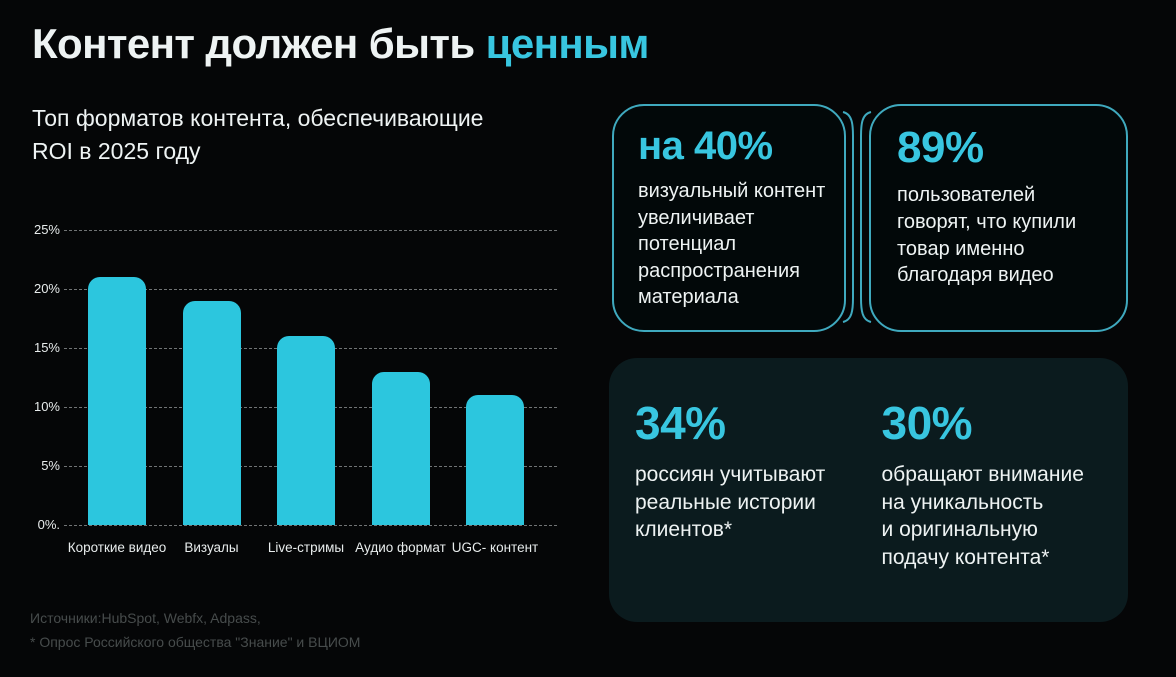  Describe the element at coordinates (567, 43) in the screenshot. I see `page-title-highlight: ценным` at that location.